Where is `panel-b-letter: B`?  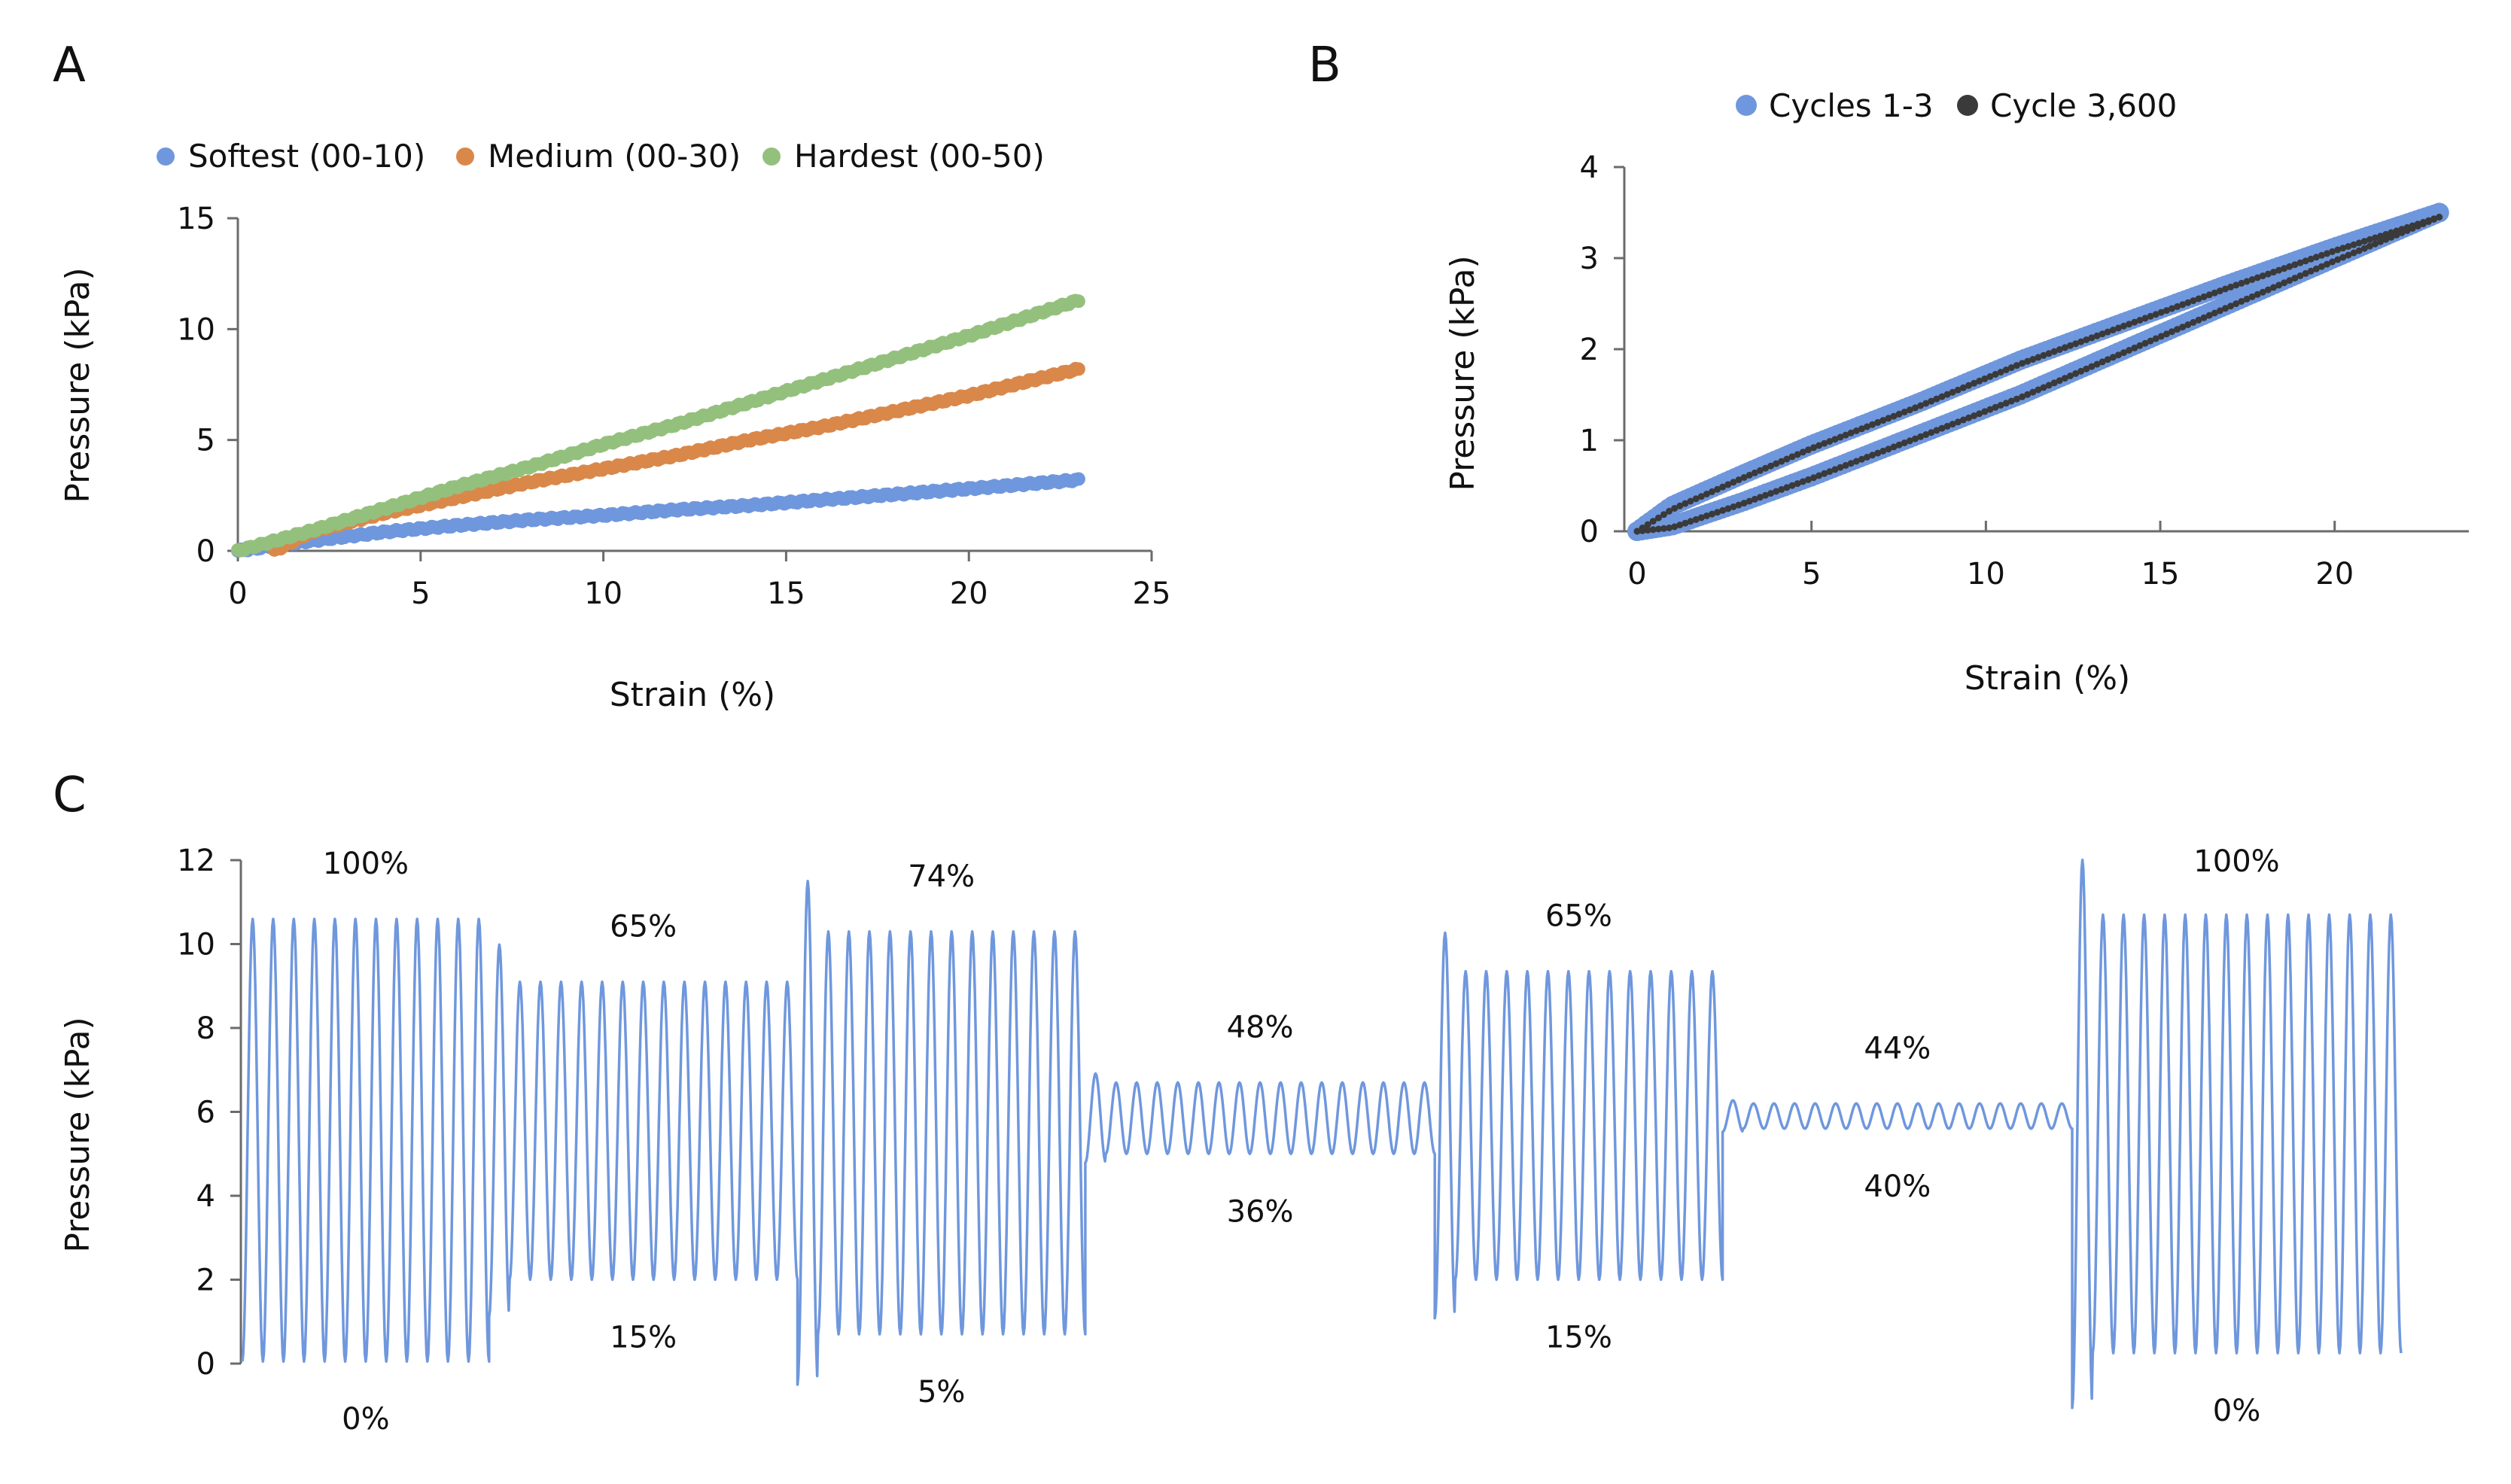 panel-b-letter: B is located at coordinates (1324, 65).